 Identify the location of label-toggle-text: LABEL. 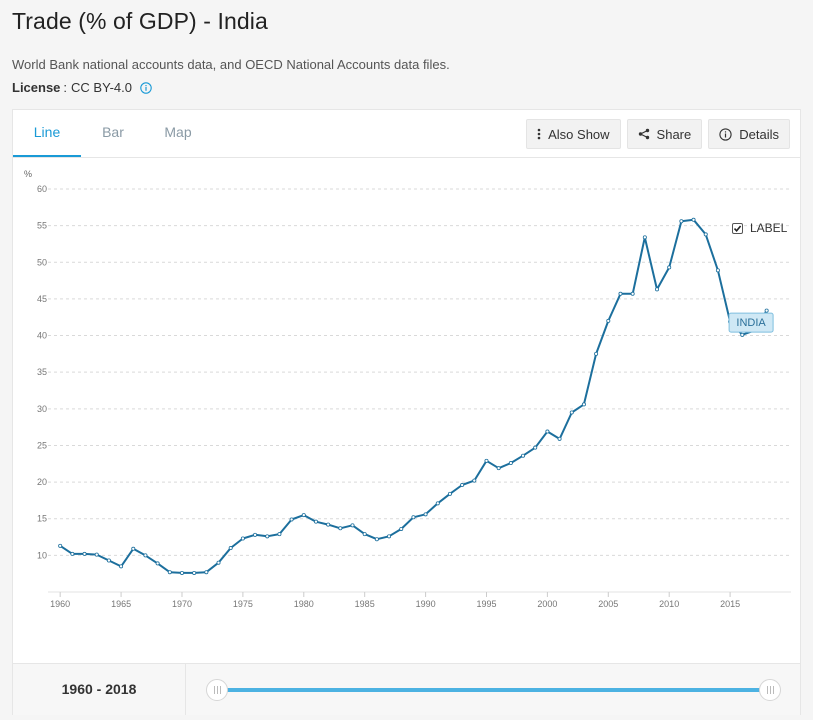
(769, 228).